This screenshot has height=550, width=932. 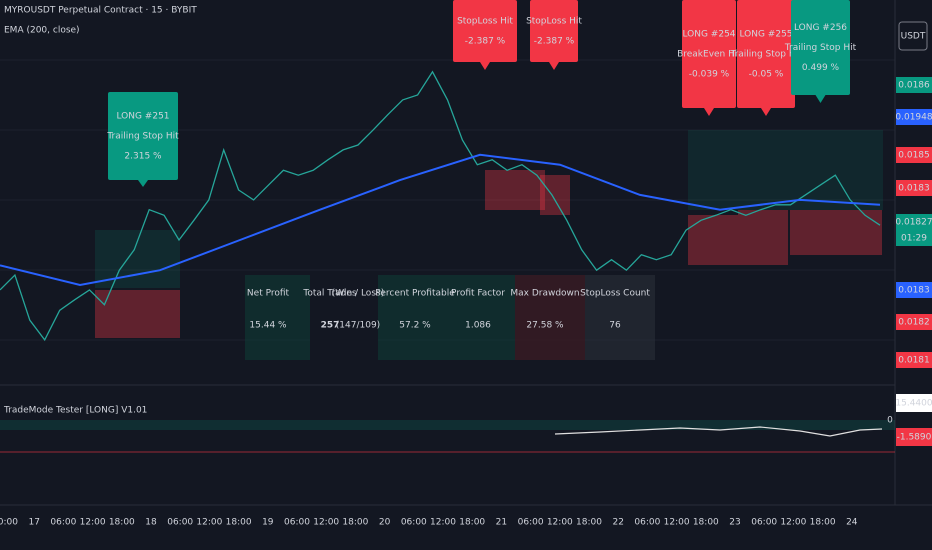 What do you see at coordinates (268, 294) in the screenshot?
I see `table-header: Net Profit` at bounding box center [268, 294].